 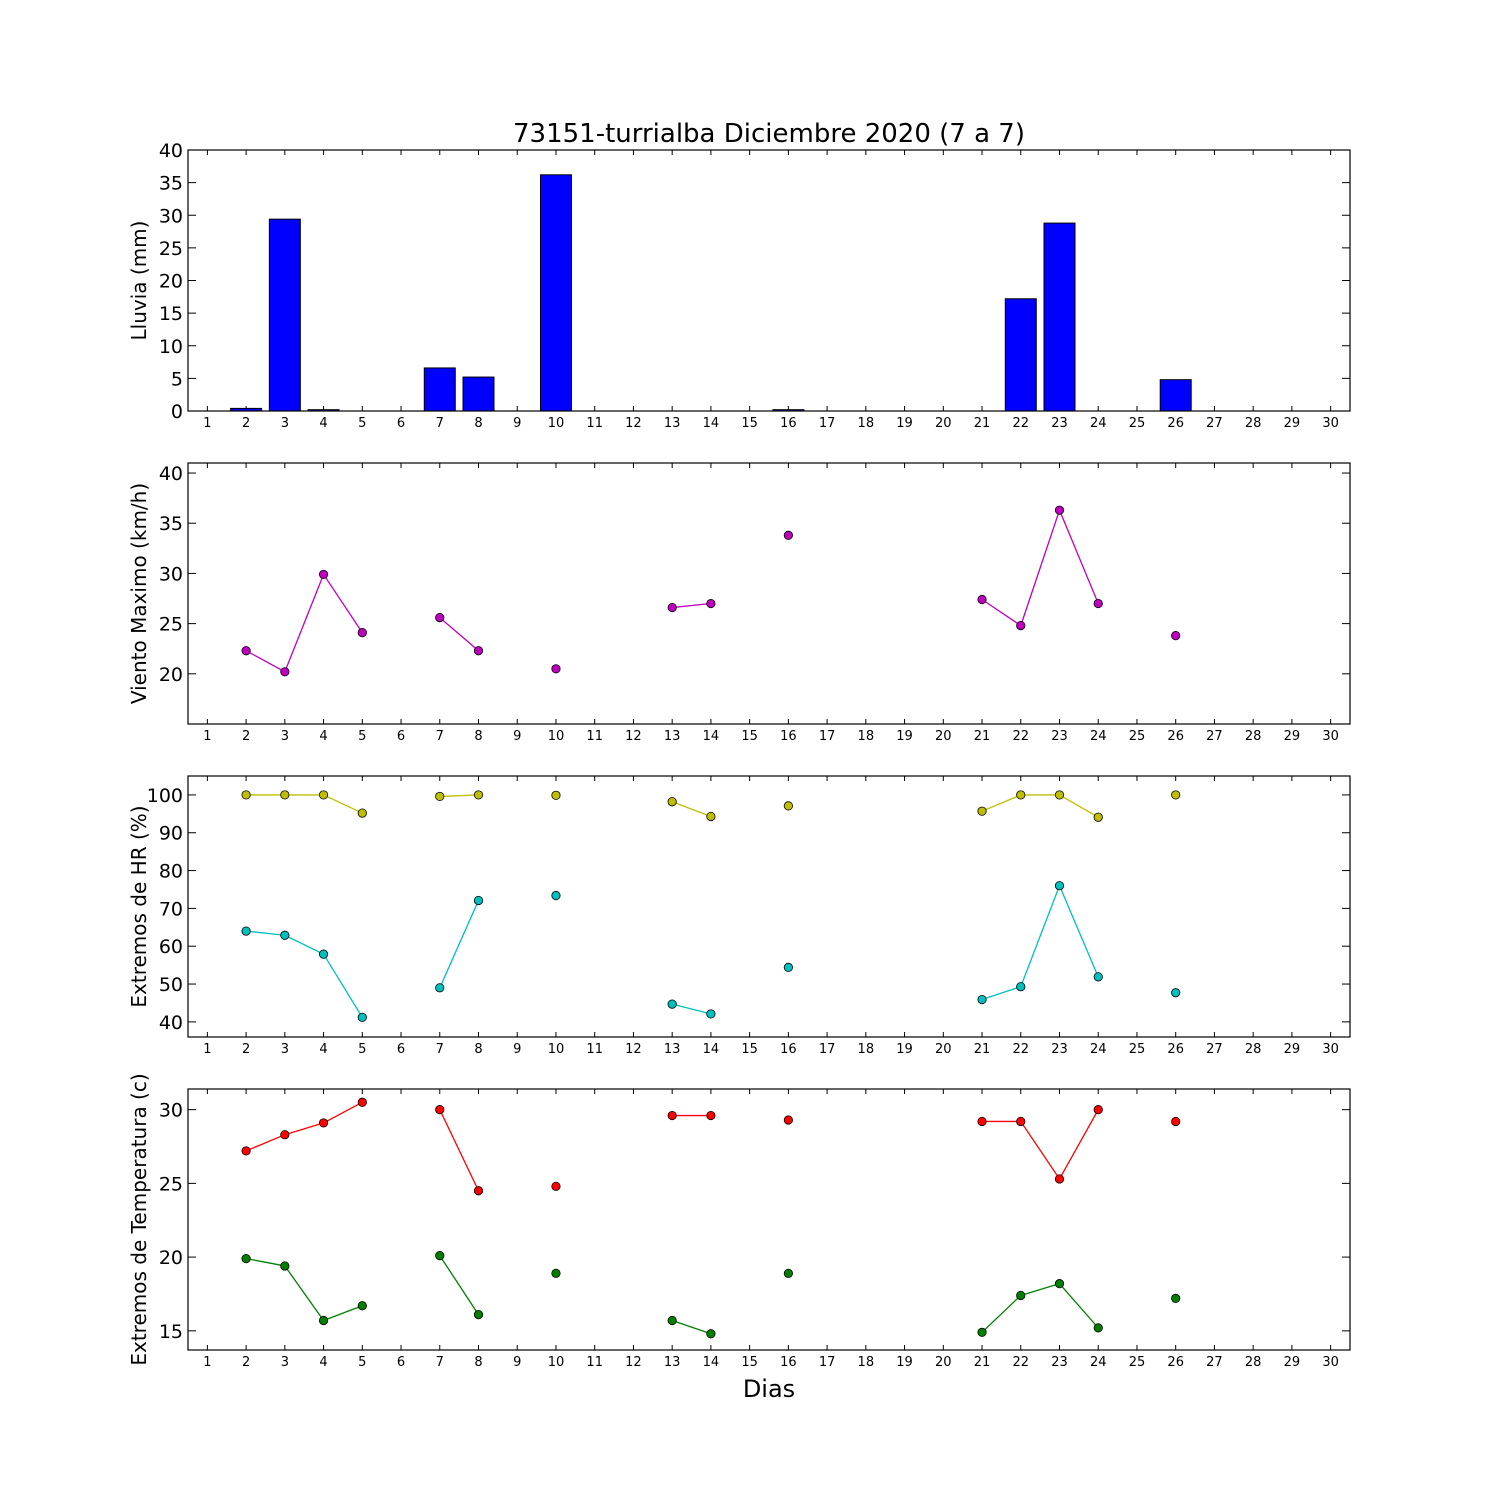 I want to click on wind-y-axis-label: Viento Maximo (km/h), so click(x=139, y=593).